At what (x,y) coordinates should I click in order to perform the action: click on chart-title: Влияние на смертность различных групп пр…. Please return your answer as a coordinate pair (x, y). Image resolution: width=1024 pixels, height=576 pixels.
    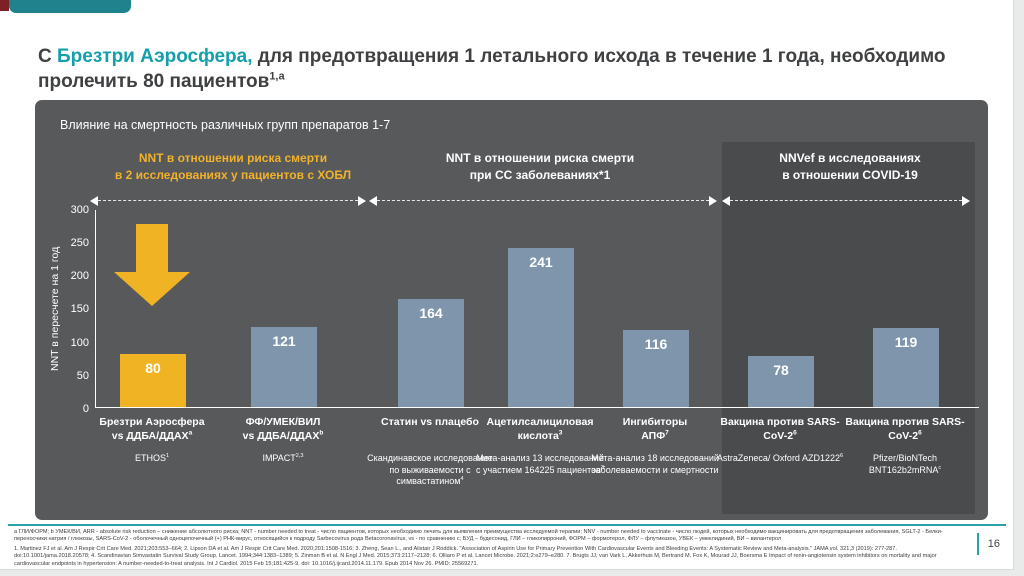
    Looking at the image, I should click on (225, 125).